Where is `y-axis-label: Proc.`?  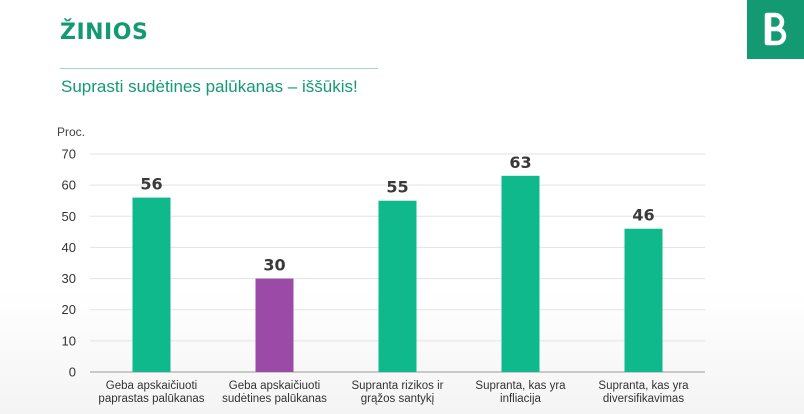 y-axis-label: Proc. is located at coordinates (71, 132).